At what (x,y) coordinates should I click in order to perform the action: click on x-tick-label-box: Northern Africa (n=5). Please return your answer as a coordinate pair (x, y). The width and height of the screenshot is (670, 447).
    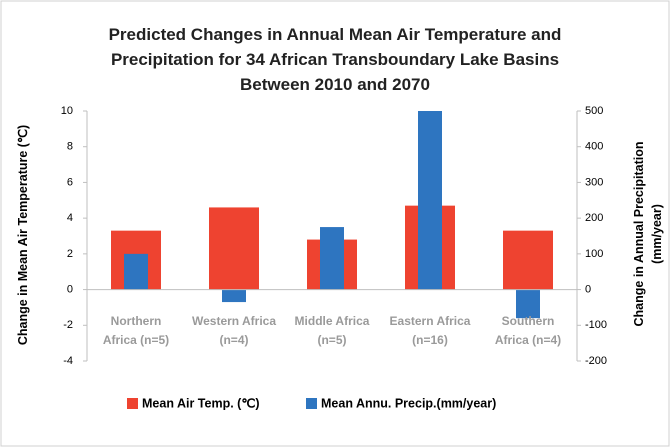
    Looking at the image, I should click on (136, 330).